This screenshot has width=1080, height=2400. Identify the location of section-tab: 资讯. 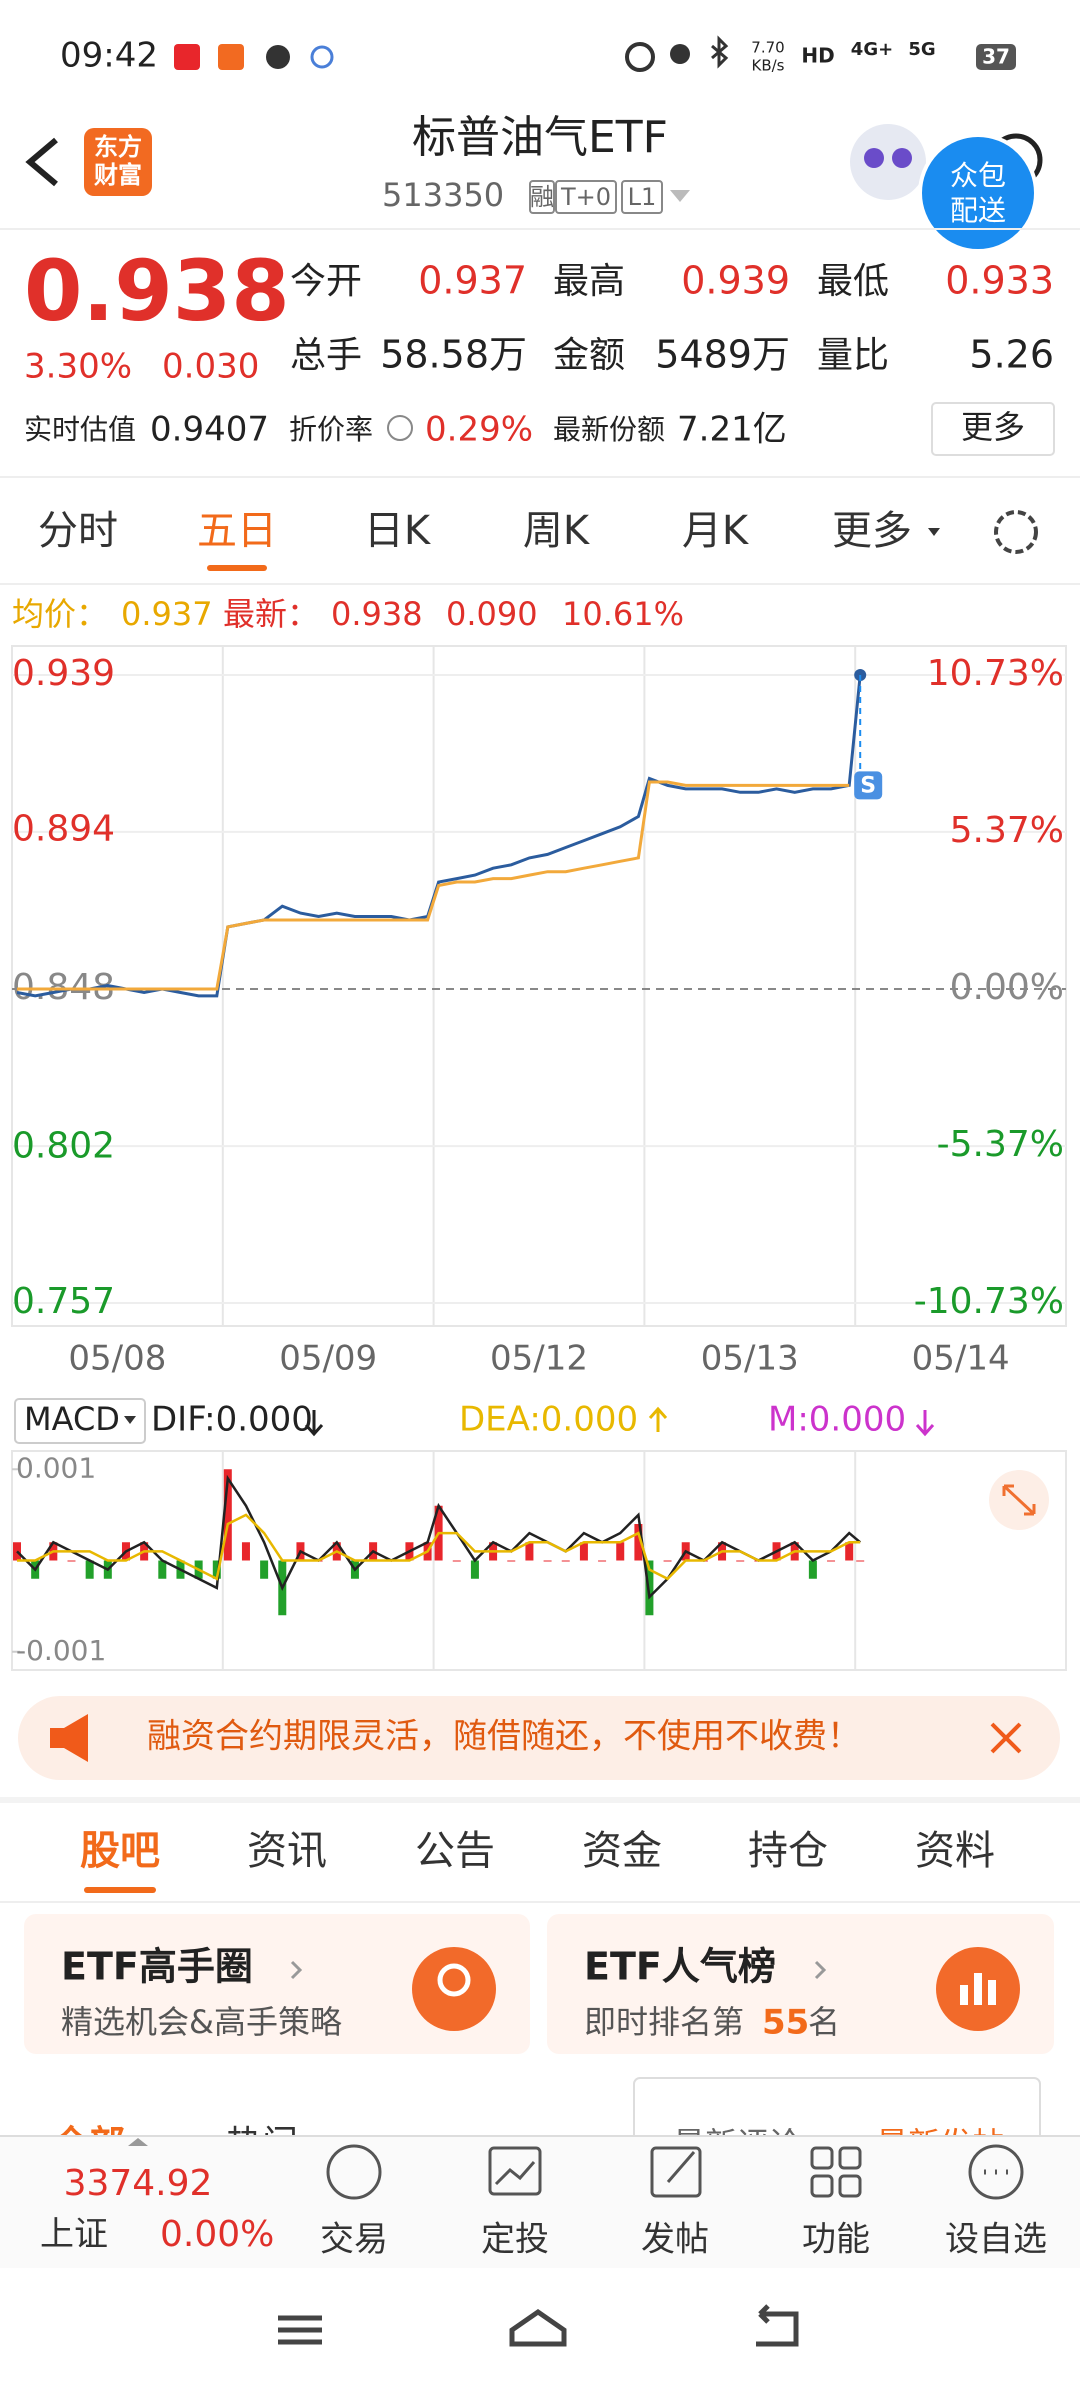
(287, 1851).